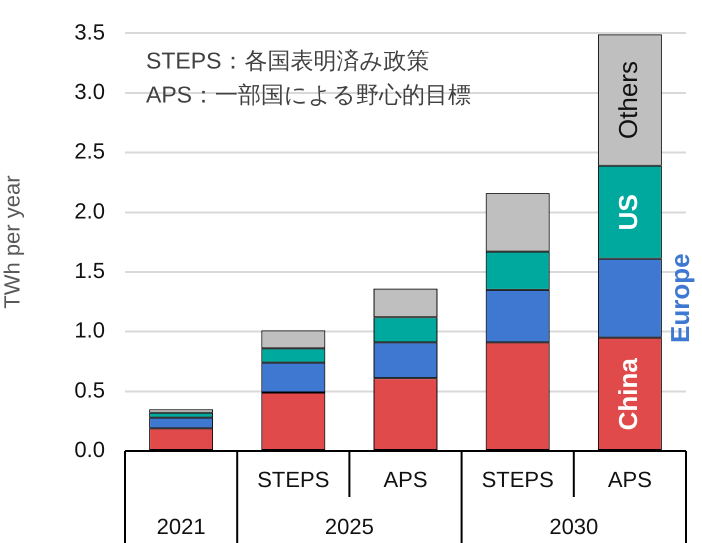  Describe the element at coordinates (89, 389) in the screenshot. I see `y-tick-label: 0.5` at that location.